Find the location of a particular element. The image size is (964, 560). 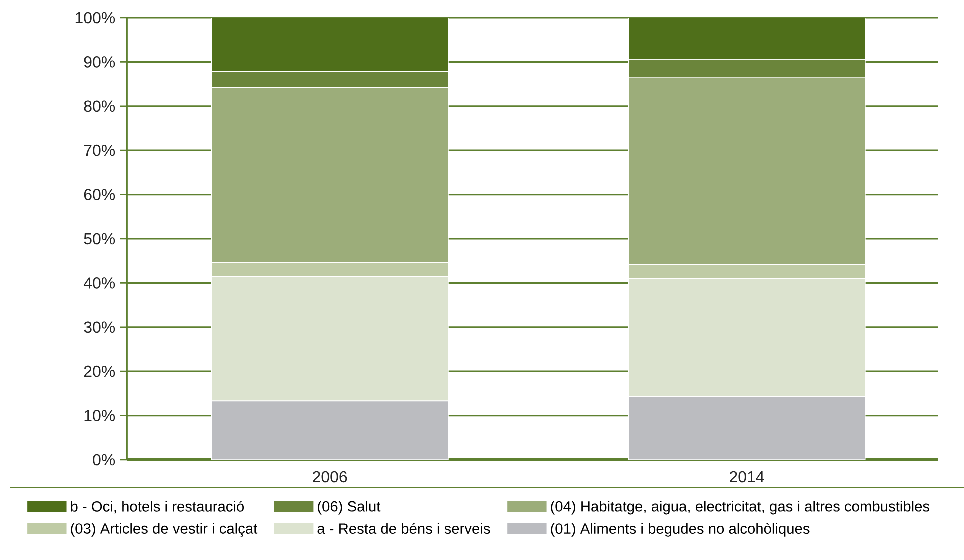

y-tick-label: 90% is located at coordinates (100, 62).